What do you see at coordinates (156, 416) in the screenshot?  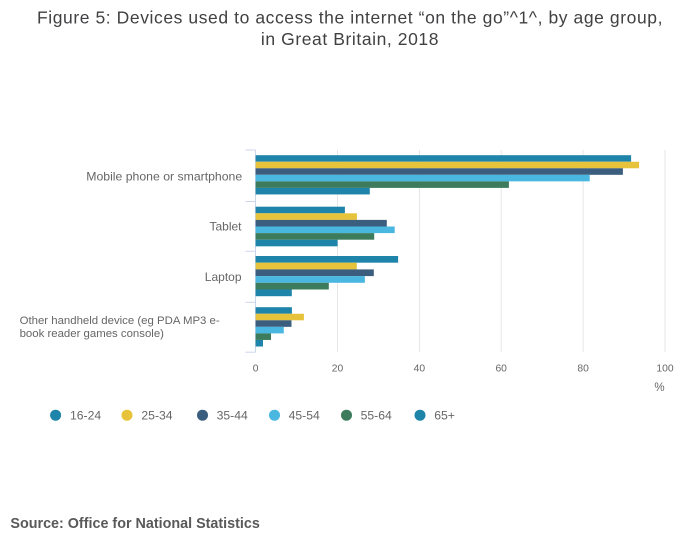 I see `svg-text: 25-34` at bounding box center [156, 416].